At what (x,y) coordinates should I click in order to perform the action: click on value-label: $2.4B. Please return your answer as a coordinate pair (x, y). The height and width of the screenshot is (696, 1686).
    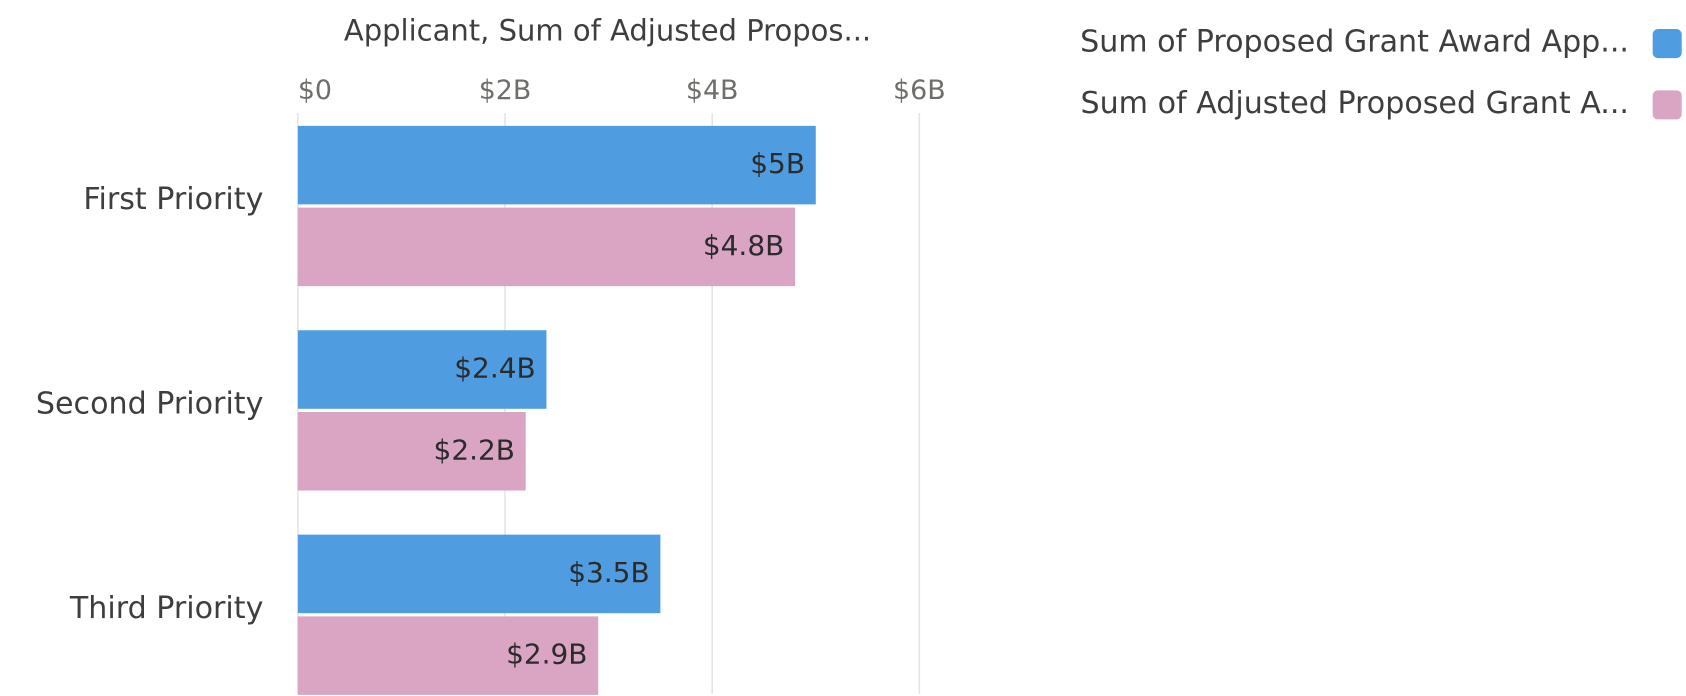
    Looking at the image, I should click on (494, 368).